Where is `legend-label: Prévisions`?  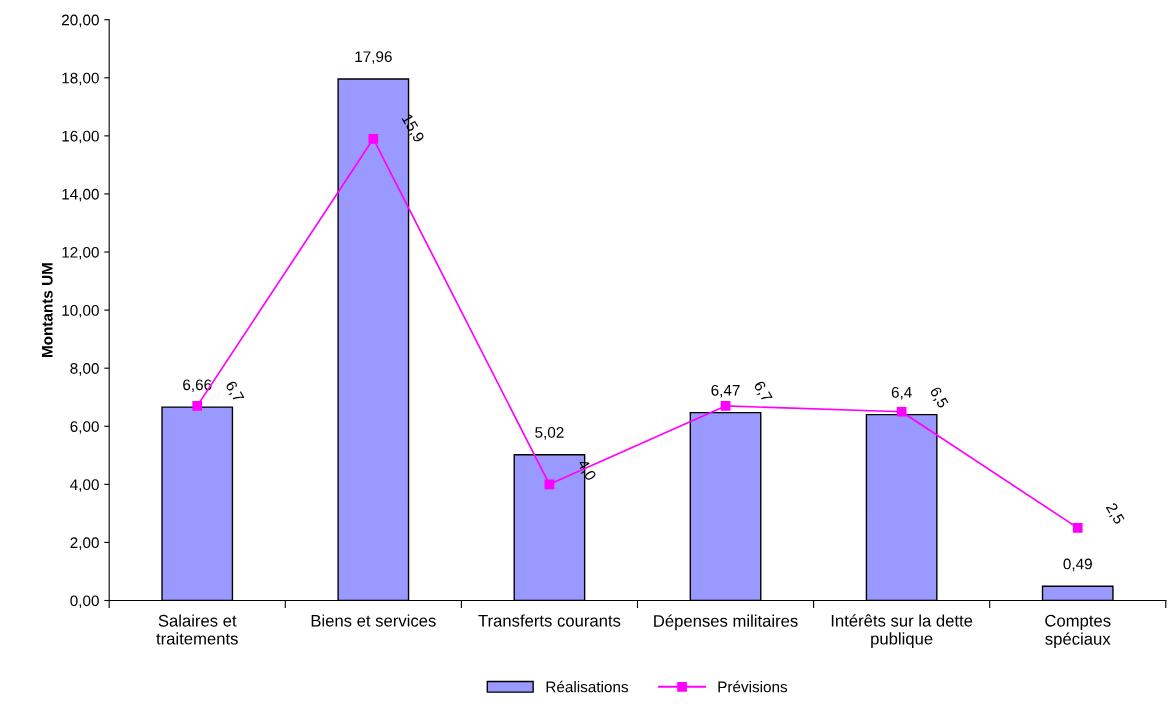
legend-label: Prévisions is located at coordinates (753, 686).